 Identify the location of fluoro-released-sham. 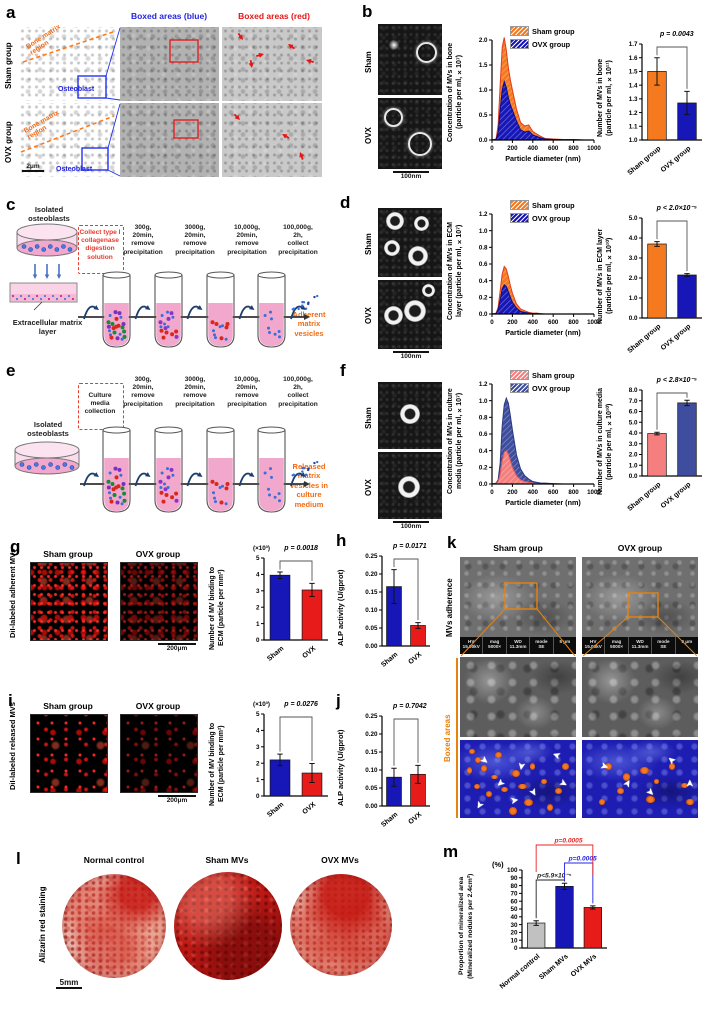
(69, 753).